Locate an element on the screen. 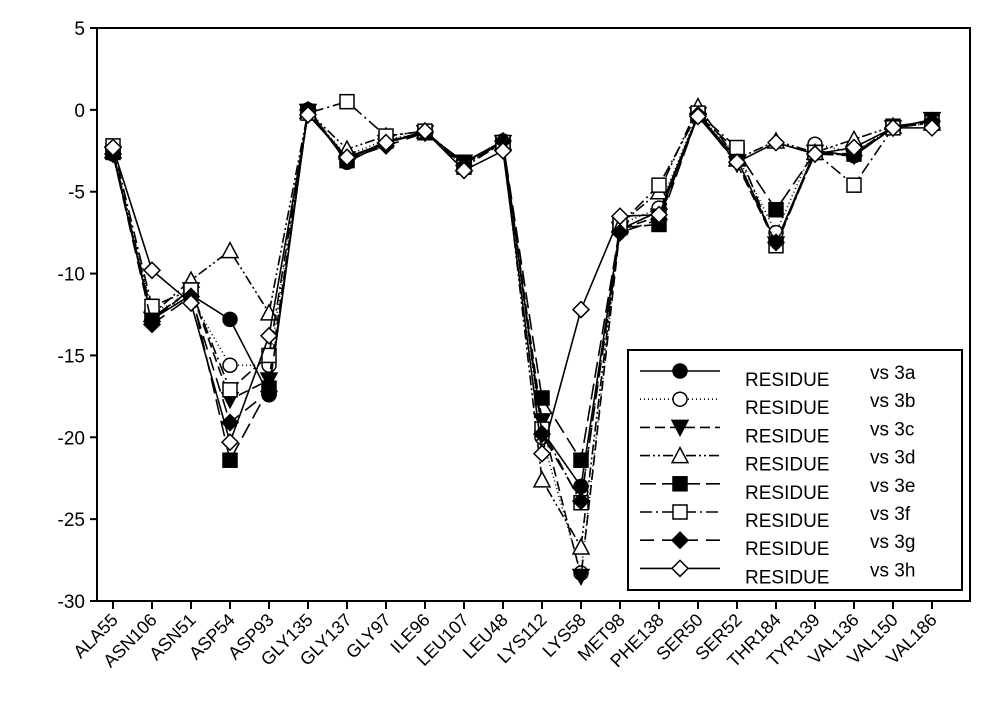 Image resolution: width=1000 pixels, height=707 pixels. legend-box is located at coordinates (795, 470).